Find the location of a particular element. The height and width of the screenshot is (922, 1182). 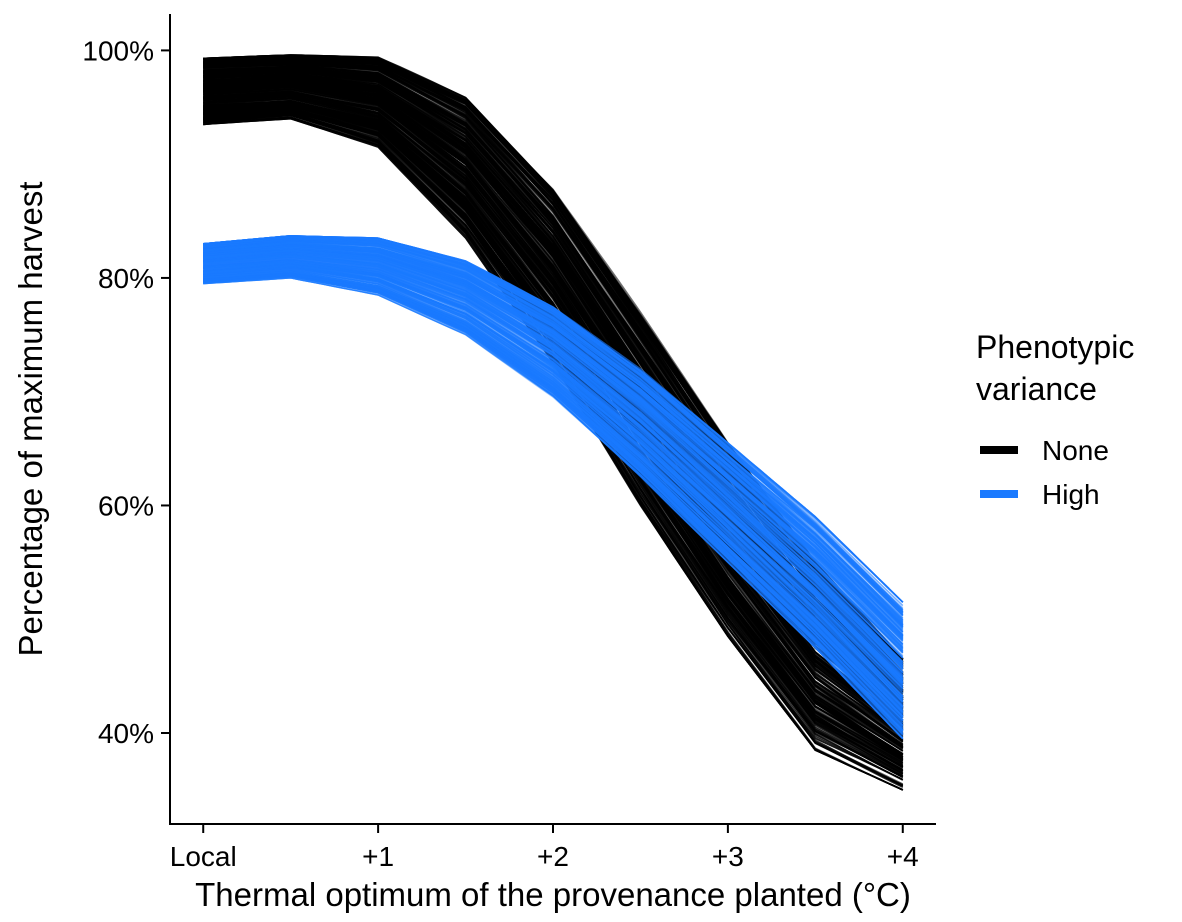

x-tick-label: +4 is located at coordinates (903, 856).